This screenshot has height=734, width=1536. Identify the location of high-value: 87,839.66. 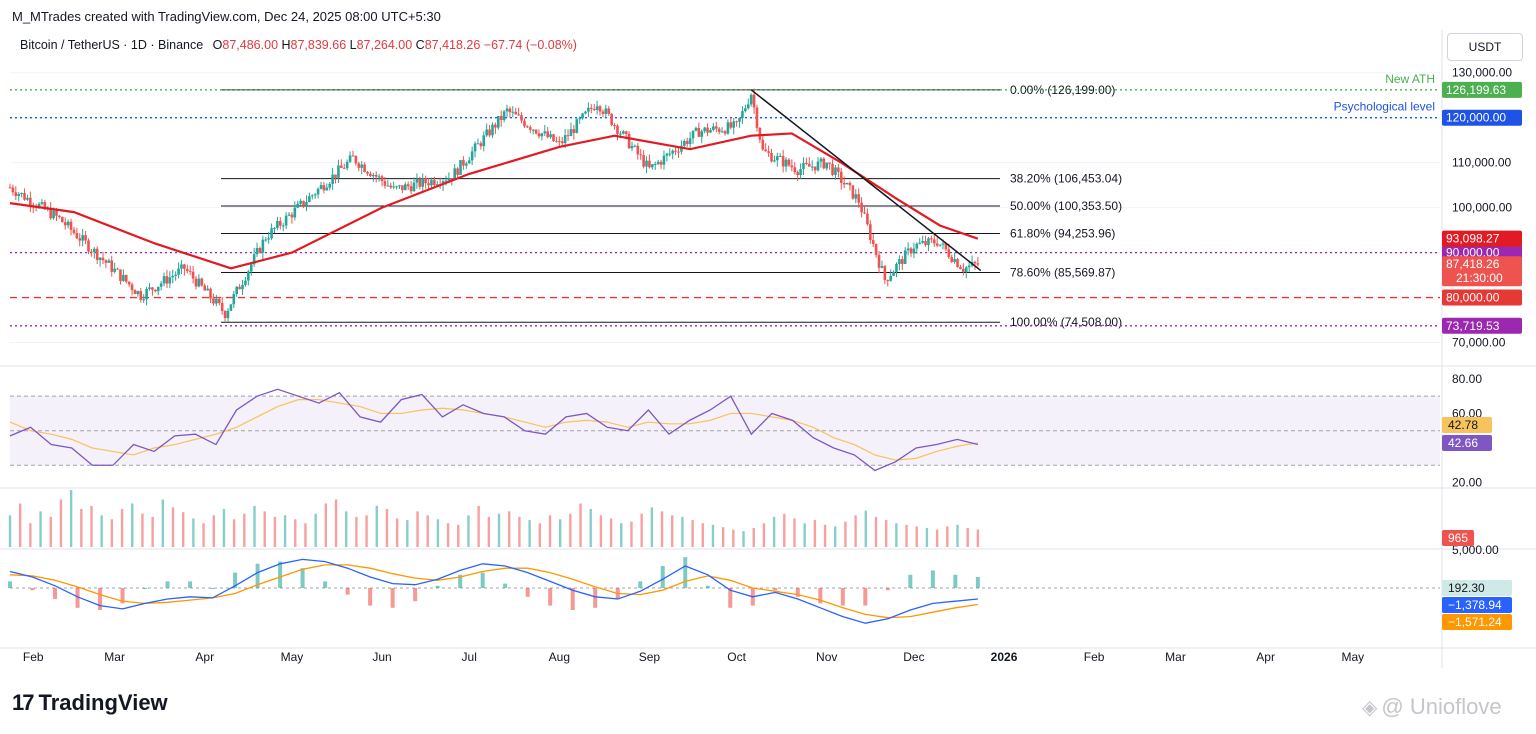
(318, 45).